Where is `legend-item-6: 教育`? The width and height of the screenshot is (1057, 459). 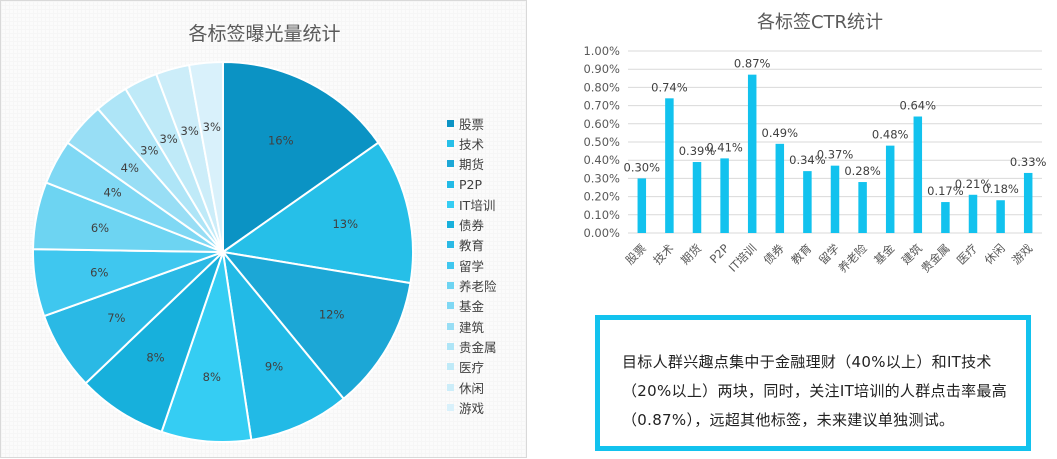
legend-item-6: 教育 is located at coordinates (472, 245).